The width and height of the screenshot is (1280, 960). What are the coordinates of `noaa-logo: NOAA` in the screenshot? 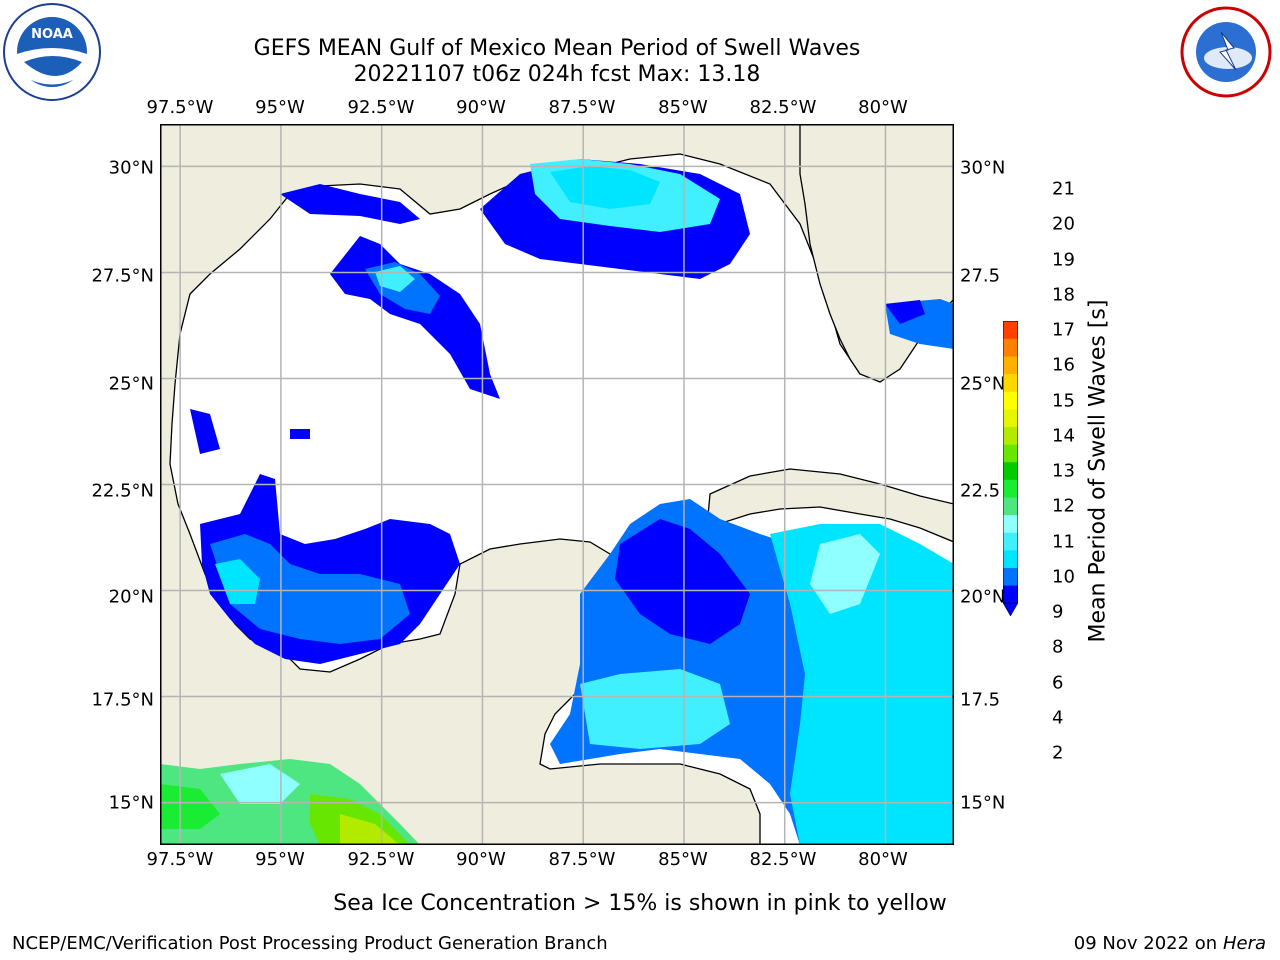 It's located at (52, 52).